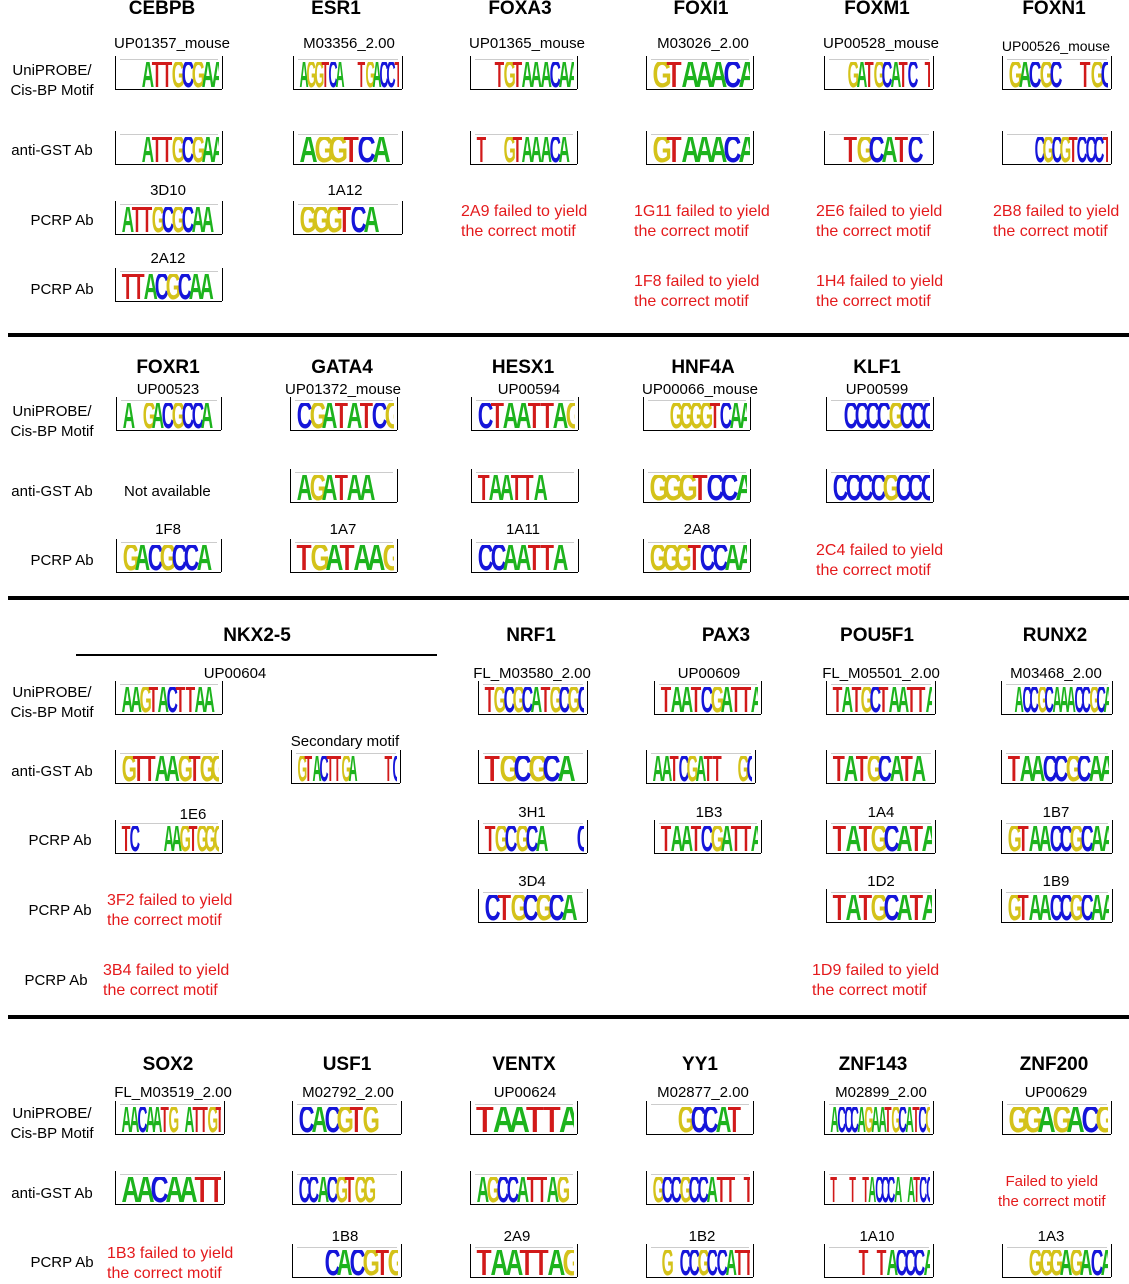  I want to click on antibody-id: 1B3, so click(709, 812).